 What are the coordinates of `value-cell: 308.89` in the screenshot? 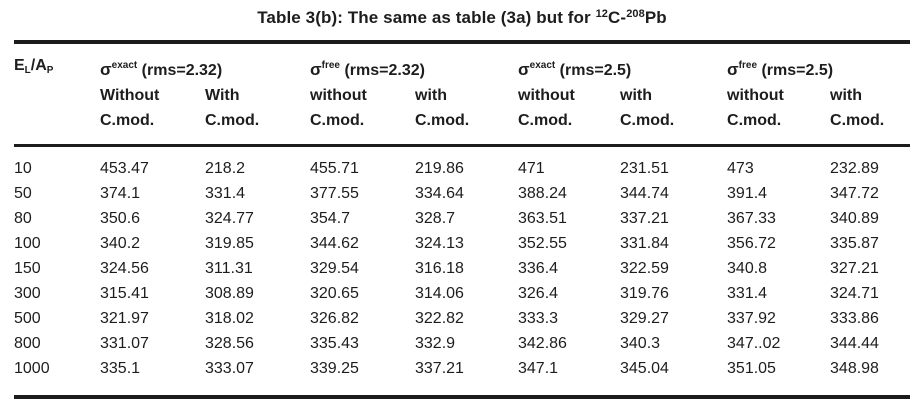 It's located at (229, 293).